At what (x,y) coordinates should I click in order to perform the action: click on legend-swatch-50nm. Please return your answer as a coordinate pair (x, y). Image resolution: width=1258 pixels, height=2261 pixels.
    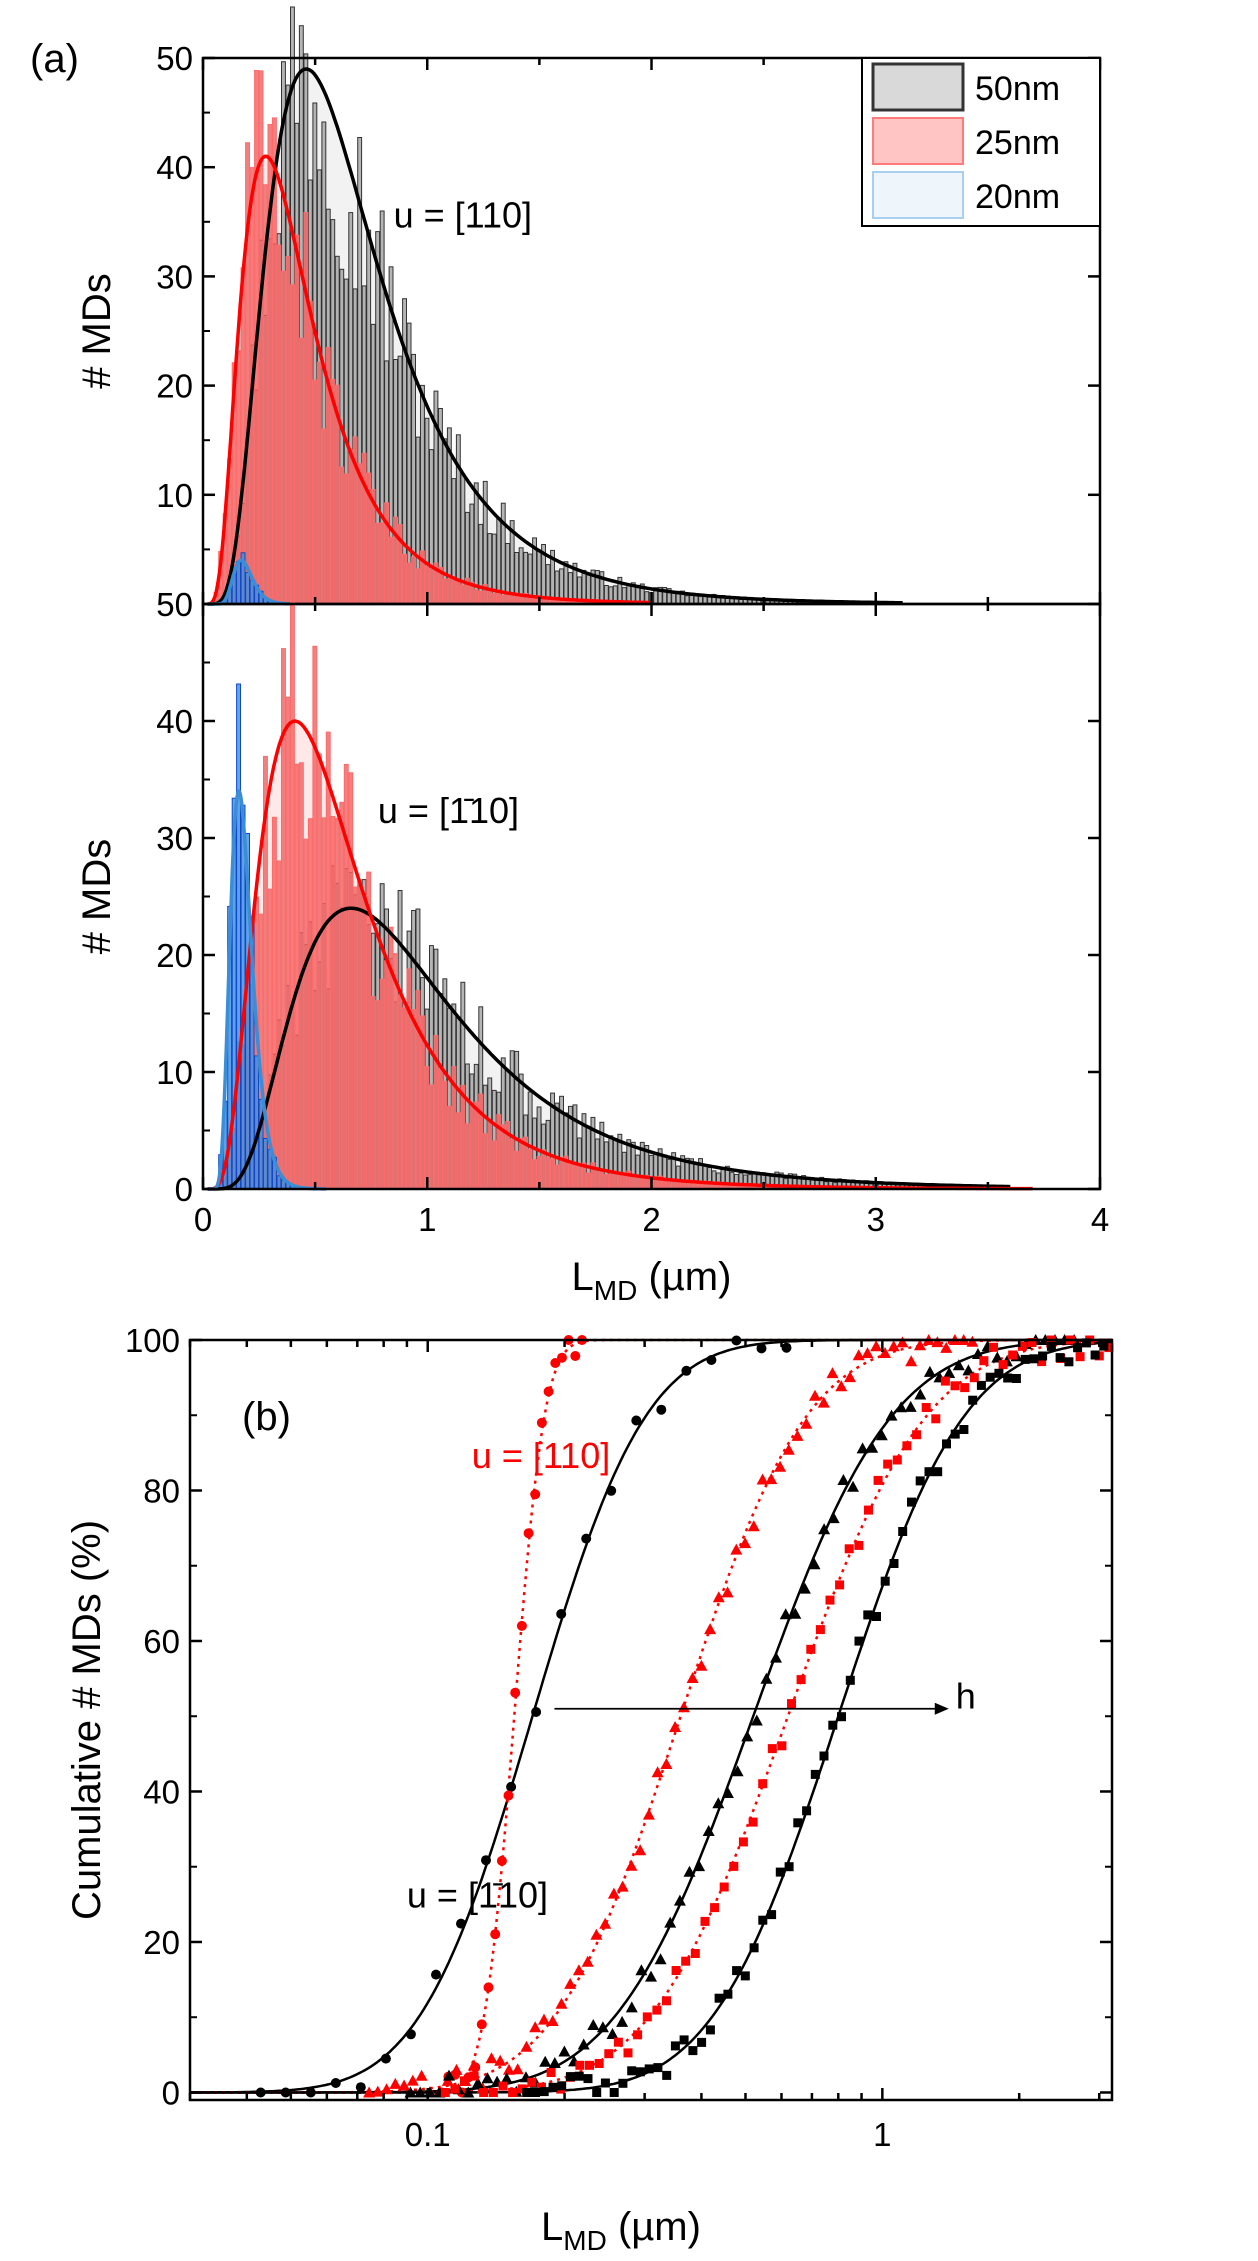
    Looking at the image, I should click on (918, 87).